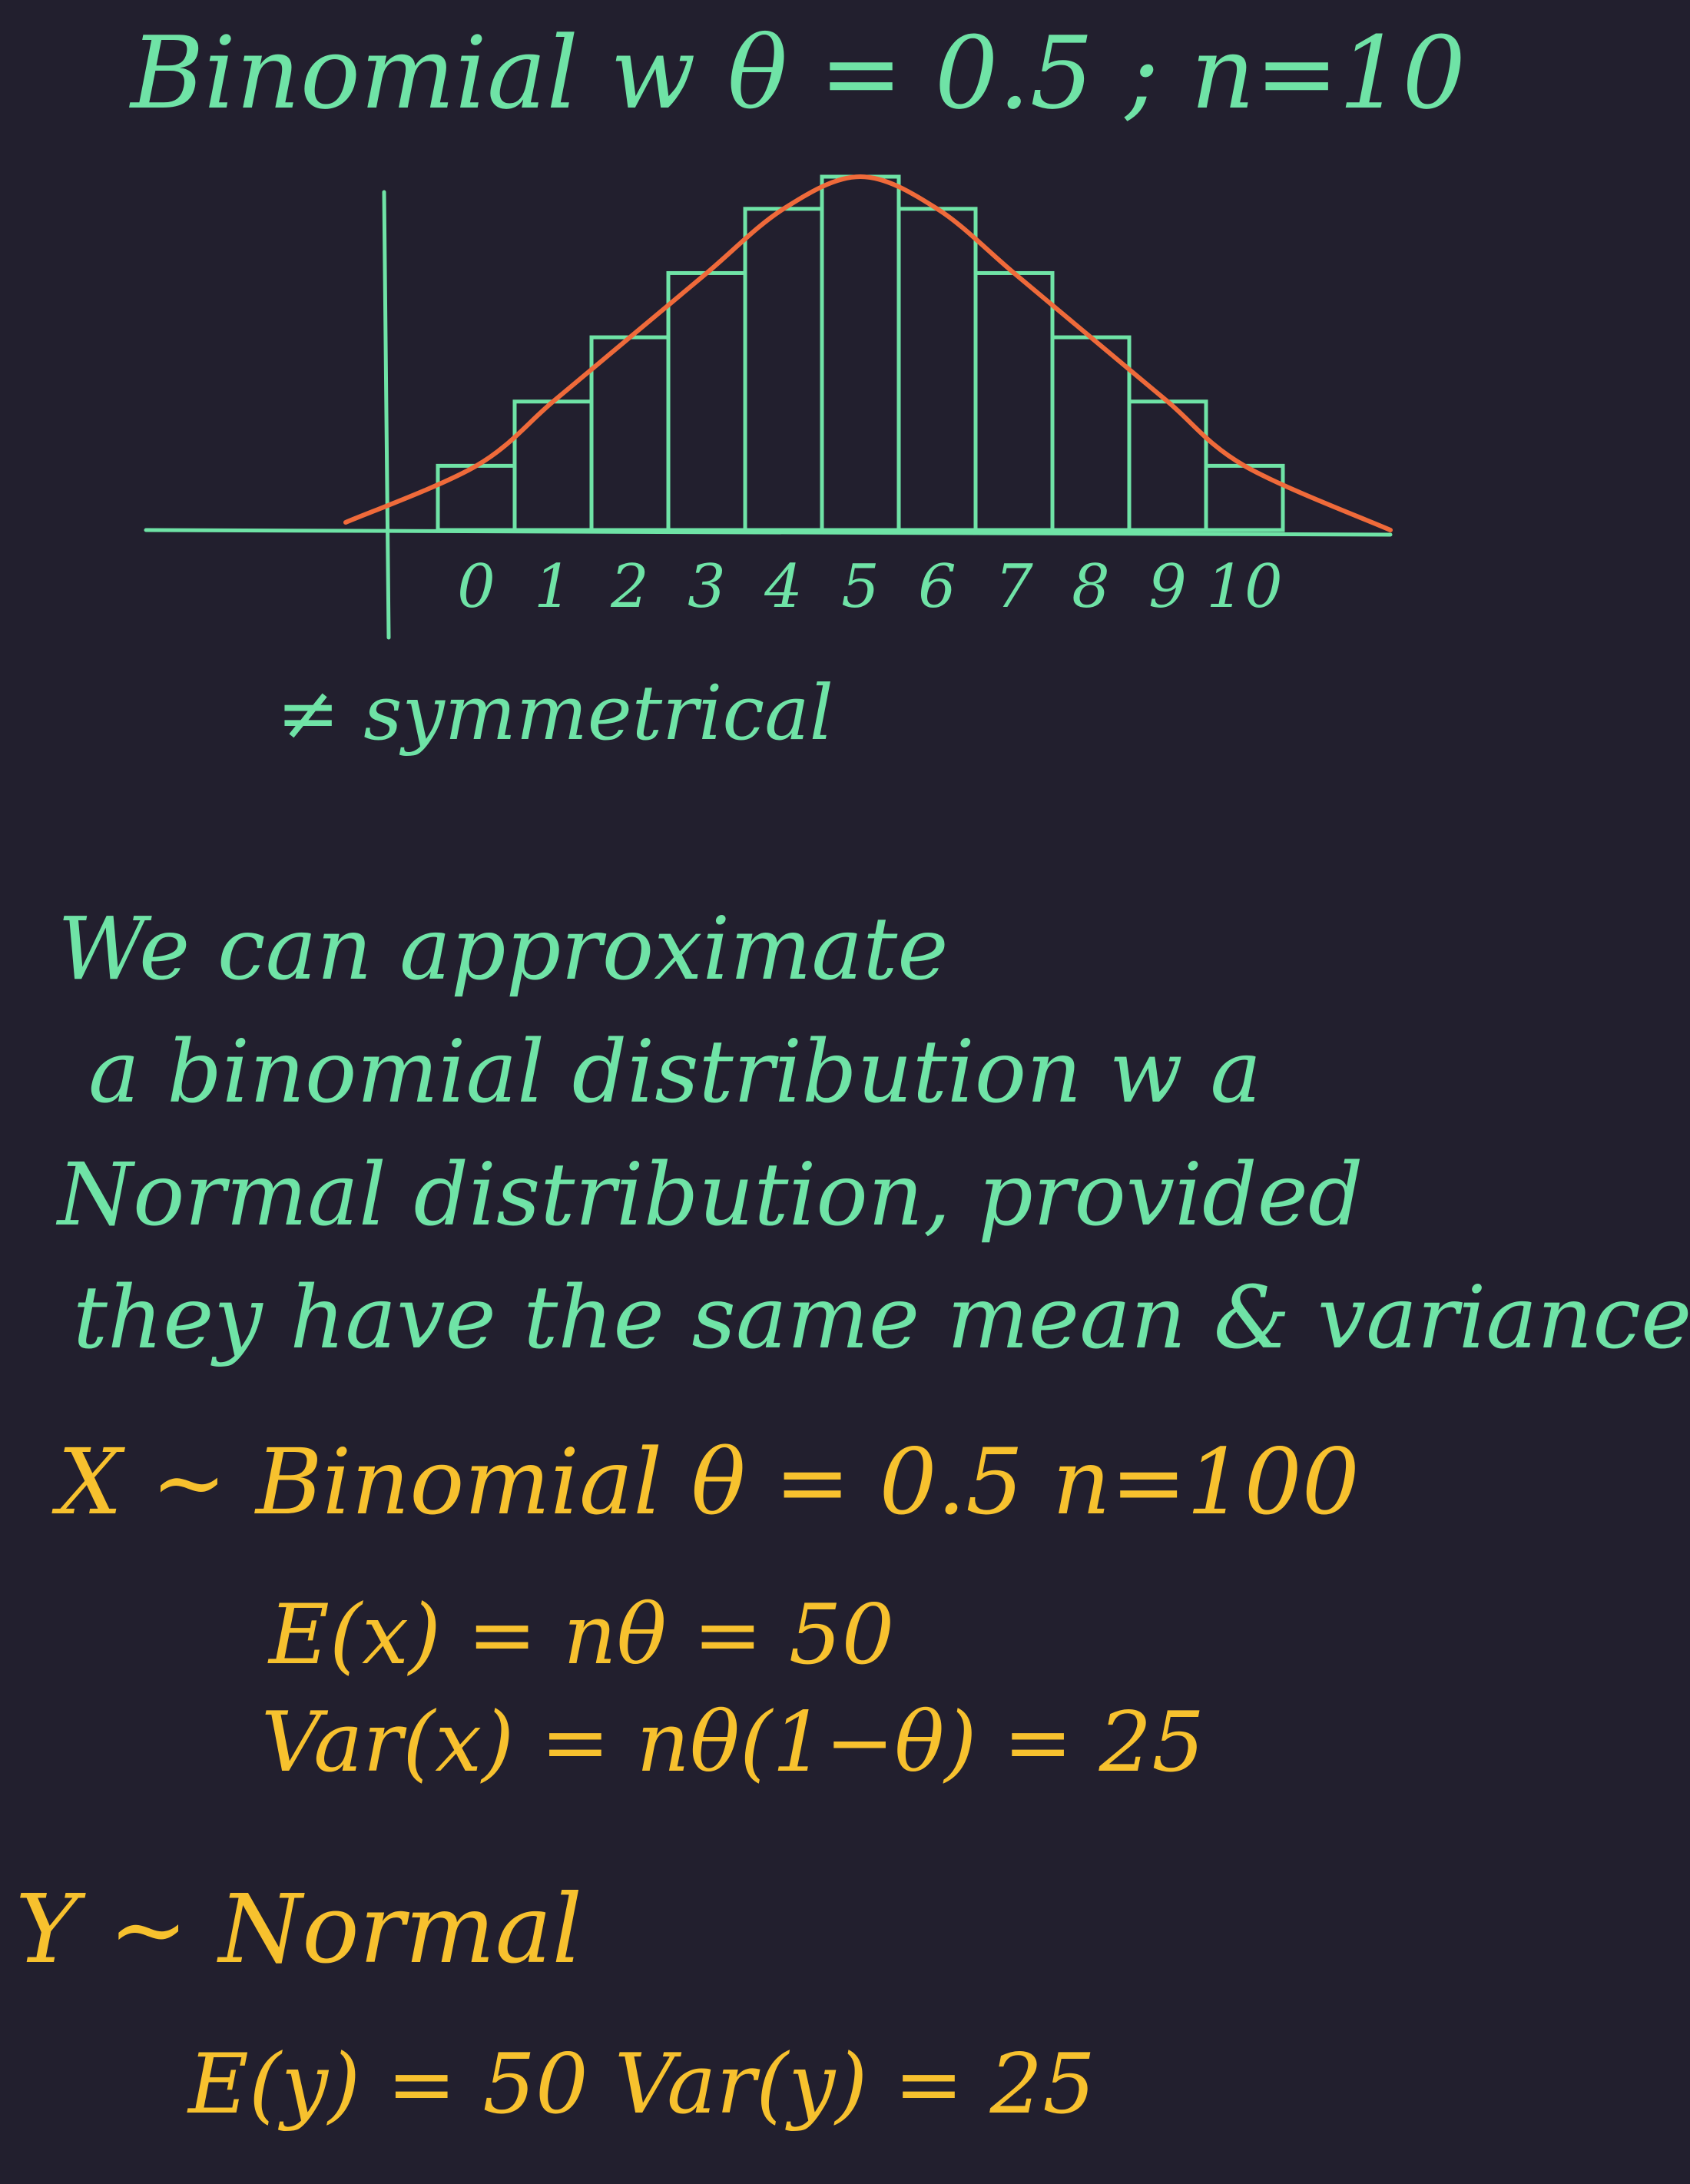  I want to click on page-title: Binomial w θ = 0.5 ; n=10, so click(798, 73).